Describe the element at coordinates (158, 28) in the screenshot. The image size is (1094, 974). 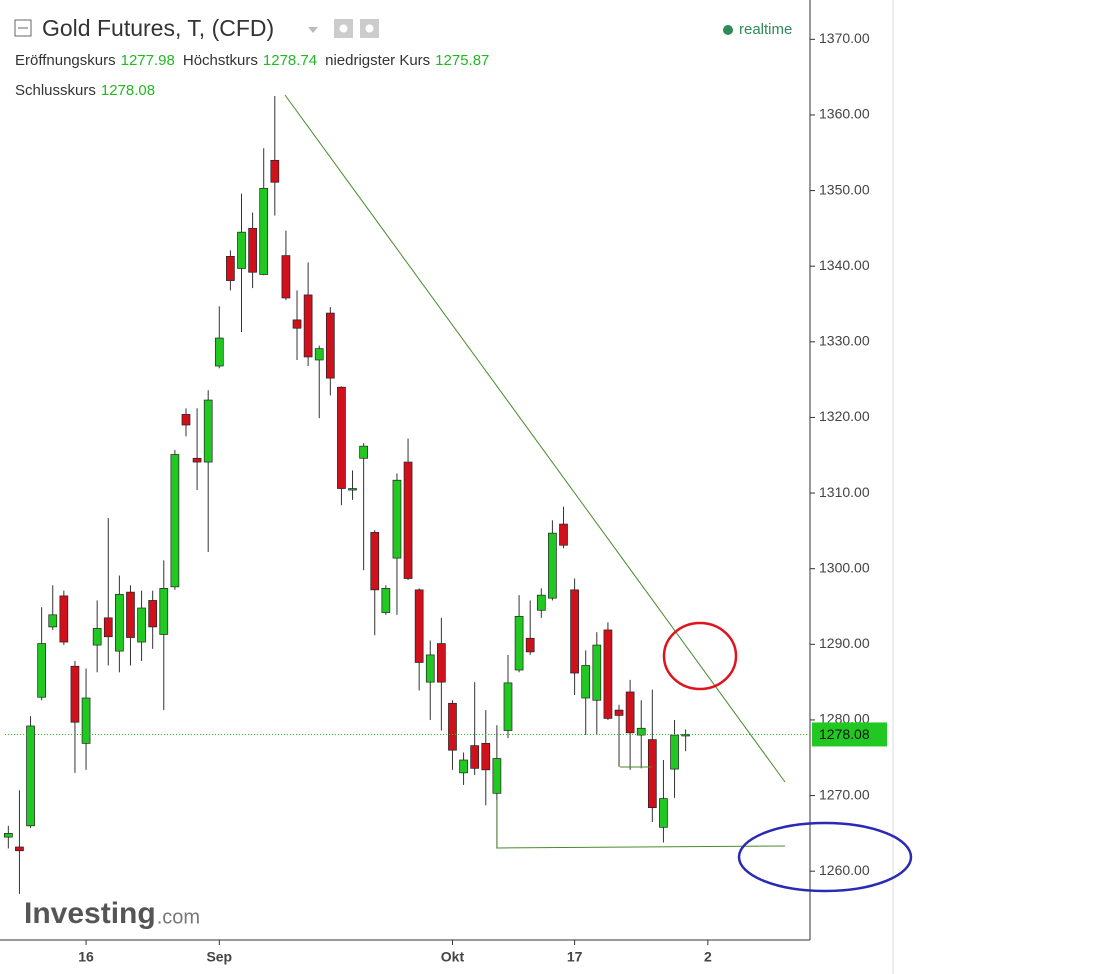
I see `chart-title: Gold Futures, T, (CFD)` at that location.